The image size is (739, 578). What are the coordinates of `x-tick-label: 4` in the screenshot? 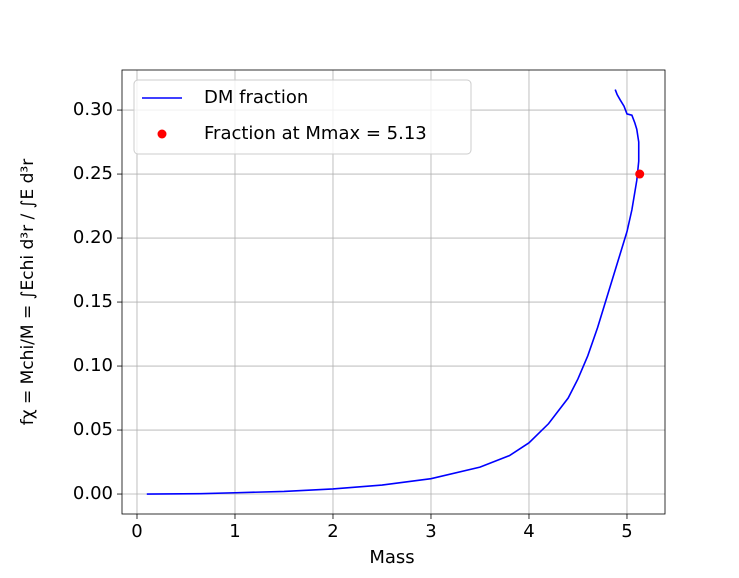 It's located at (528, 531).